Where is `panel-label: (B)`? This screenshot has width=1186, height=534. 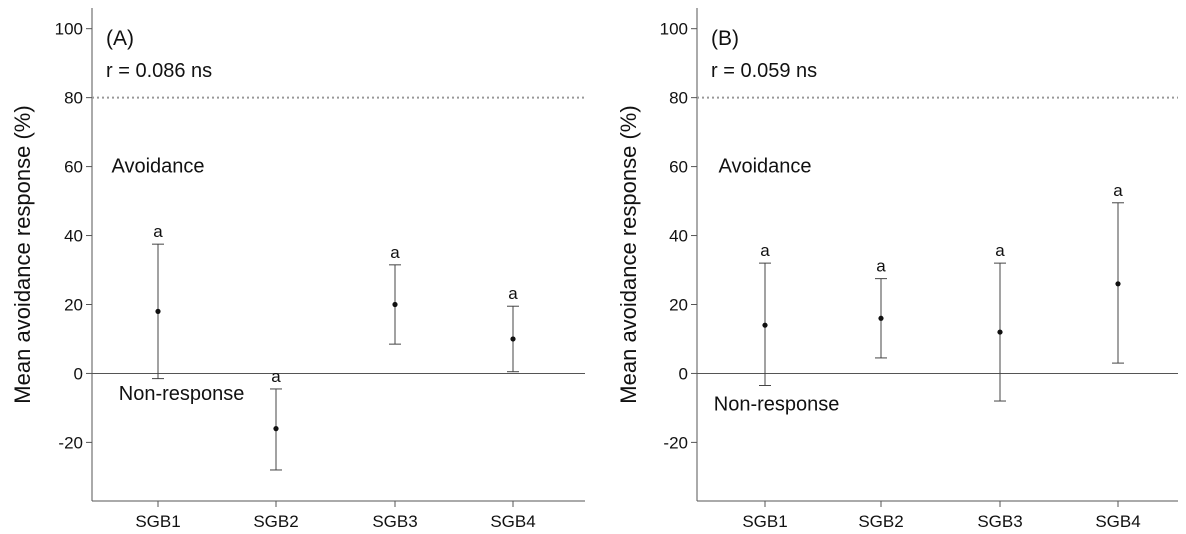 panel-label: (B) is located at coordinates (725, 38).